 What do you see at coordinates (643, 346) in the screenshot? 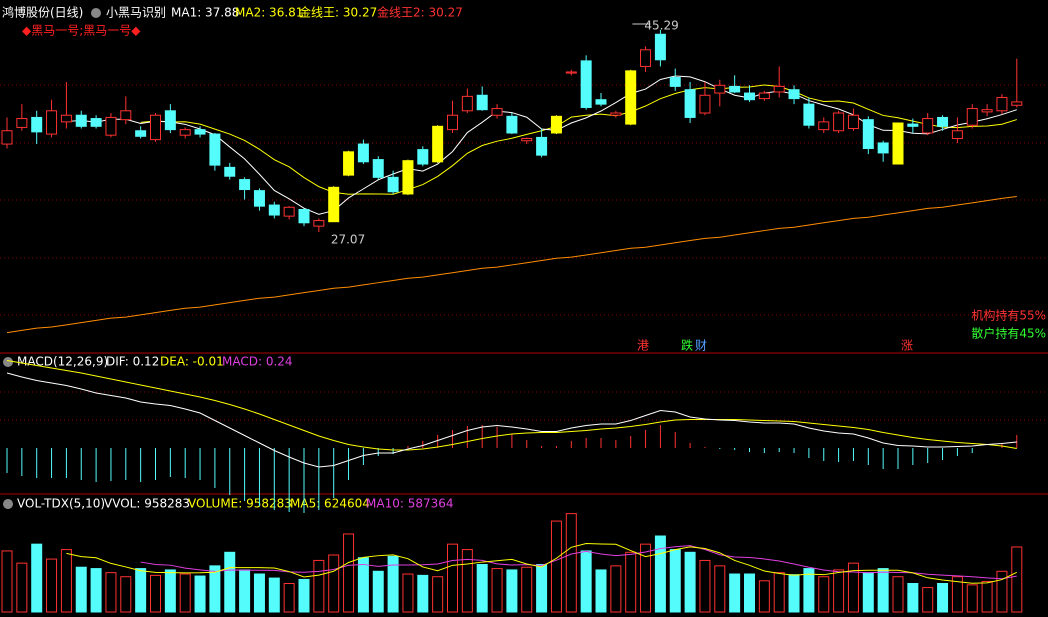
I see `event-tag: 港` at bounding box center [643, 346].